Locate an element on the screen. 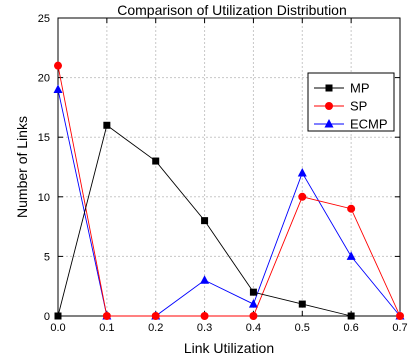 This screenshot has width=419, height=361. y-tick-label: 20 is located at coordinates (44, 79).